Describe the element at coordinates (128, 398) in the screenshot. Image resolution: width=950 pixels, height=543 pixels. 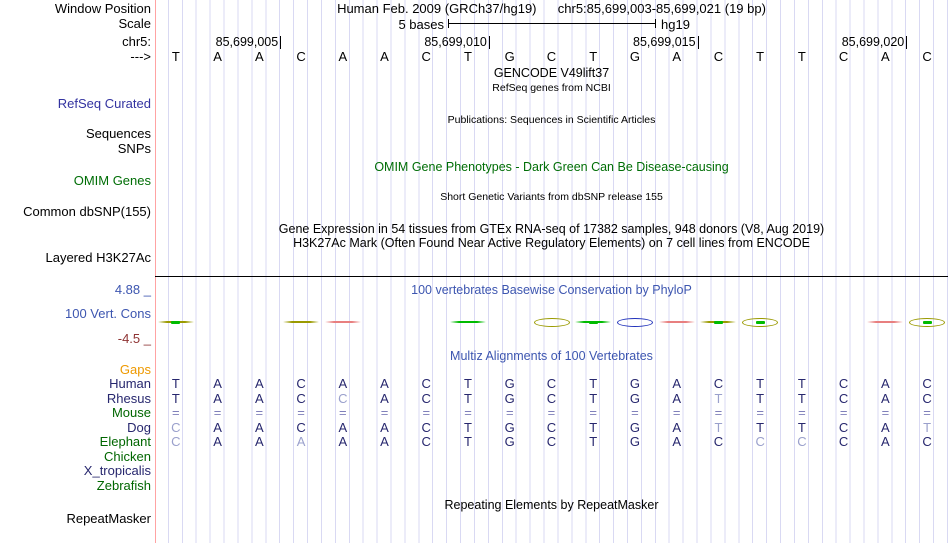
I see `species-label-rhesus: Rhesus` at that location.